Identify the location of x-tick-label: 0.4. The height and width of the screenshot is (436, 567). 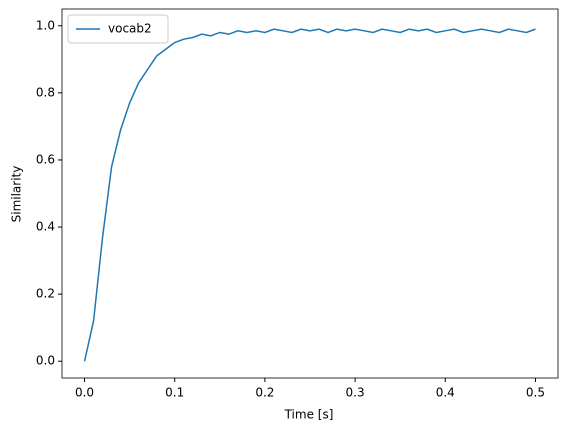
(445, 393).